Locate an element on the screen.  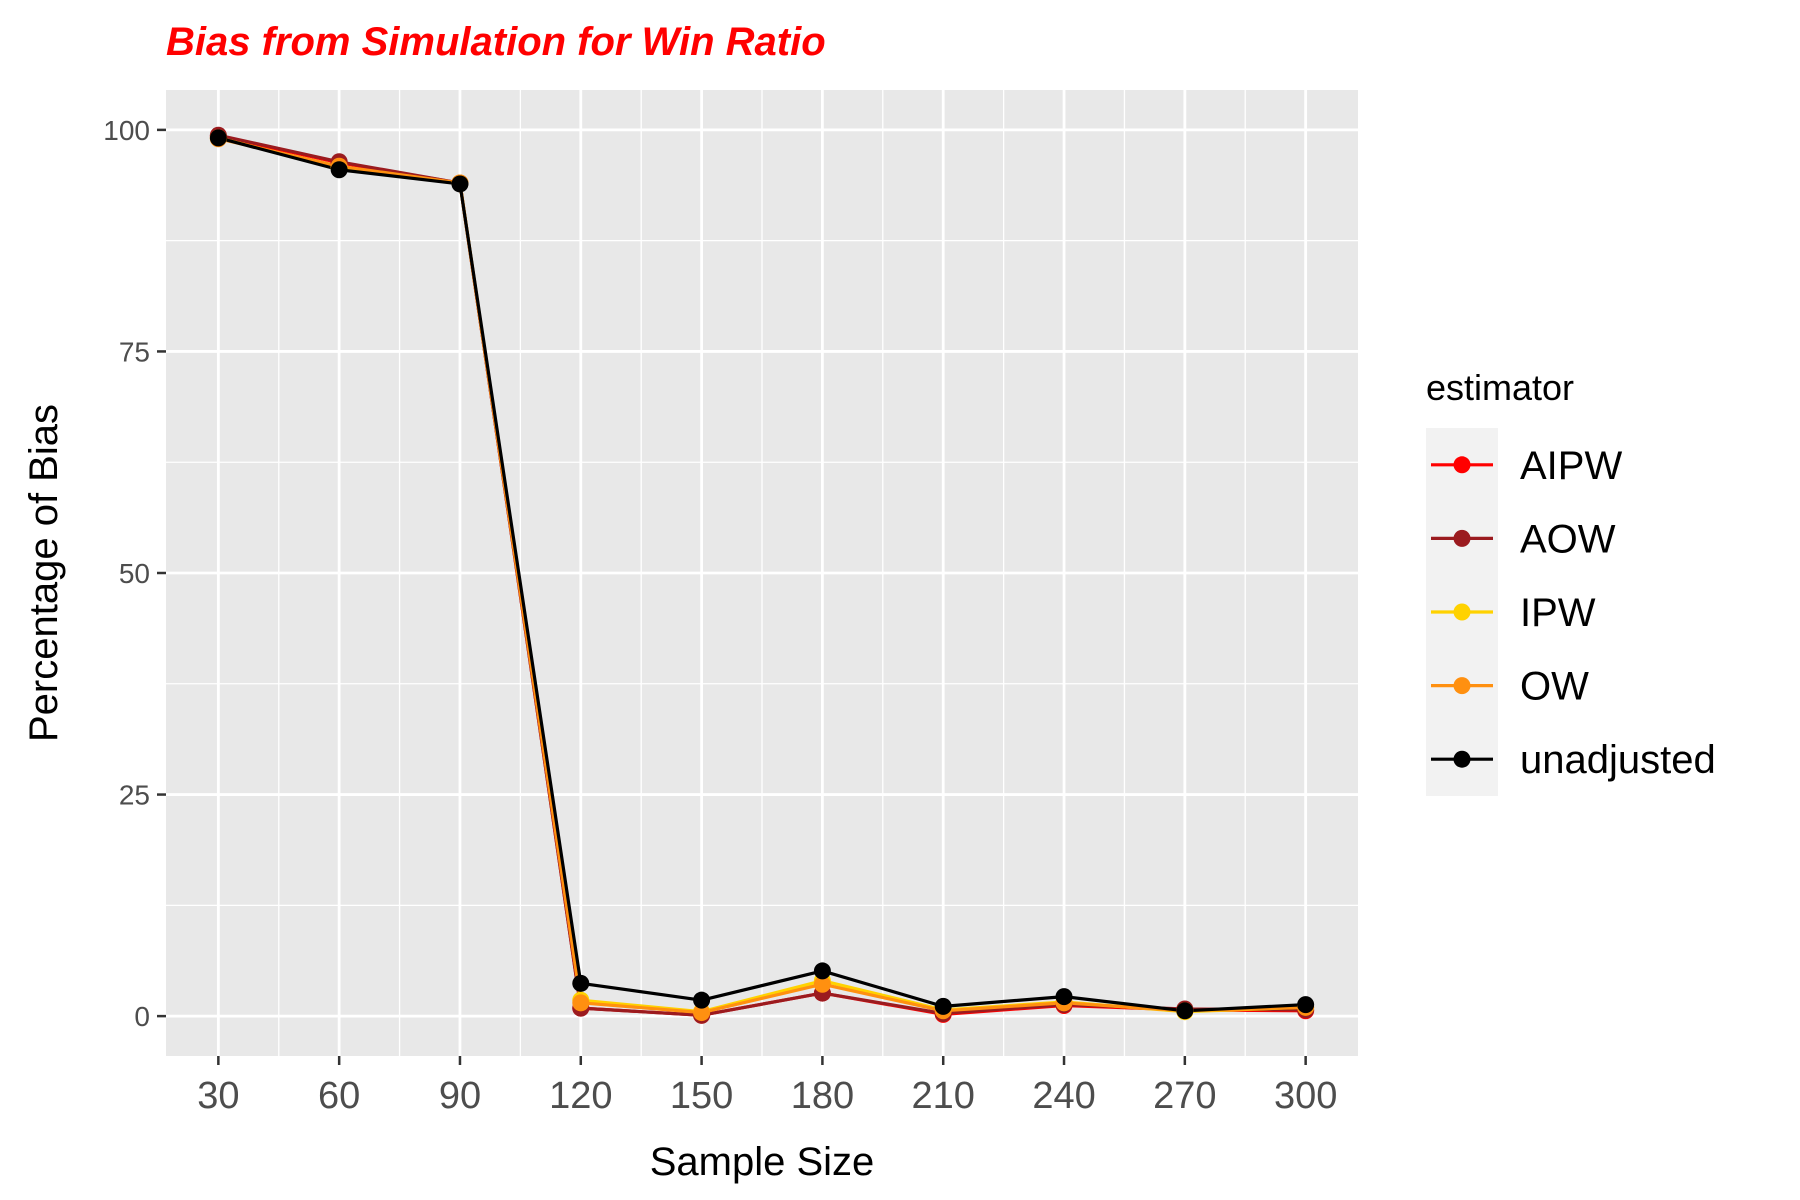
x-tick-label: 90 is located at coordinates (460, 1096).